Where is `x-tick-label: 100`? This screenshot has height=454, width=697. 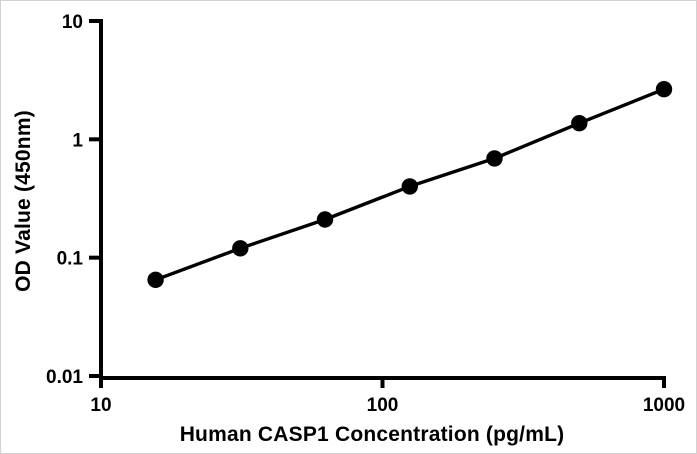 x-tick-label: 100 is located at coordinates (383, 405).